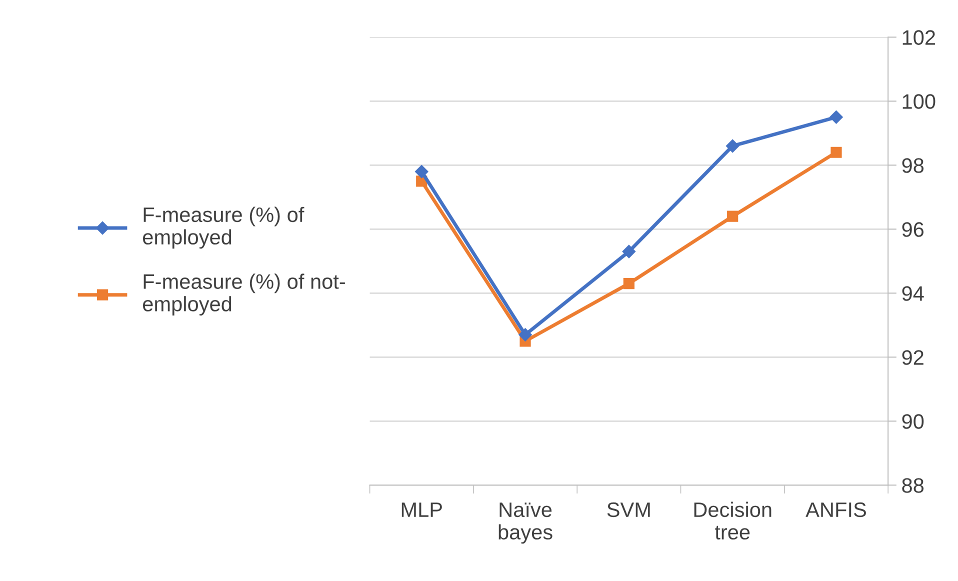 Image resolution: width=958 pixels, height=581 pixels. What do you see at coordinates (422, 509) in the screenshot?
I see `x-tick-label: MLP` at bounding box center [422, 509].